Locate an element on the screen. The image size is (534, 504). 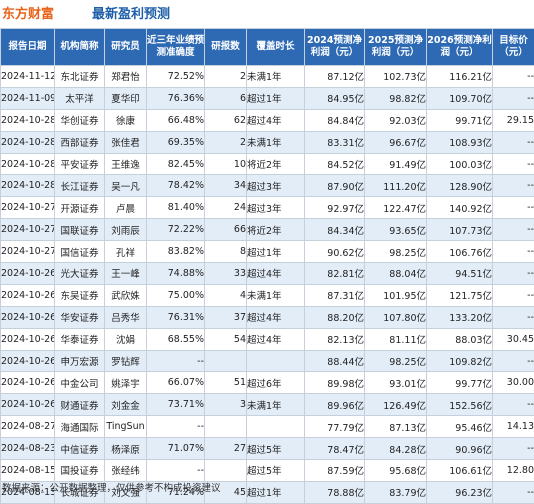
cell-profit-2025: 95.68亿 is located at coordinates (396, 471).